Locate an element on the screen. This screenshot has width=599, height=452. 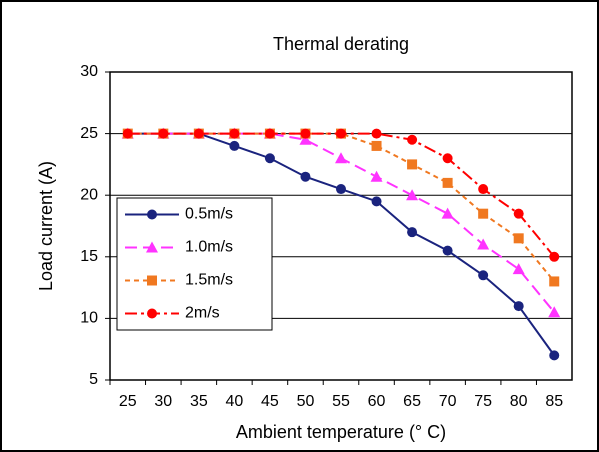
legend-box is located at coordinates (194, 264).